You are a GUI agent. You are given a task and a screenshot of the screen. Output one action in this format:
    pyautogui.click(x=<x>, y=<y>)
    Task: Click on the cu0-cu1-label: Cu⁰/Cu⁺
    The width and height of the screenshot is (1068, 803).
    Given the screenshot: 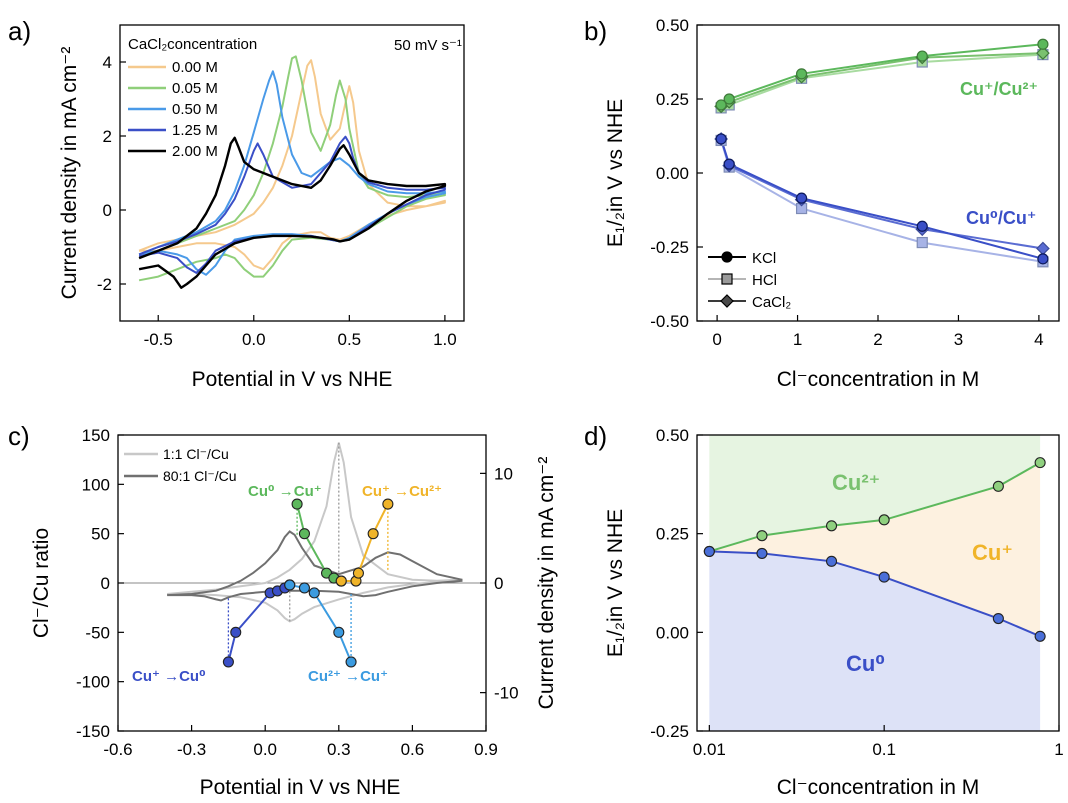 What is the action you would take?
    pyautogui.click(x=1001, y=218)
    